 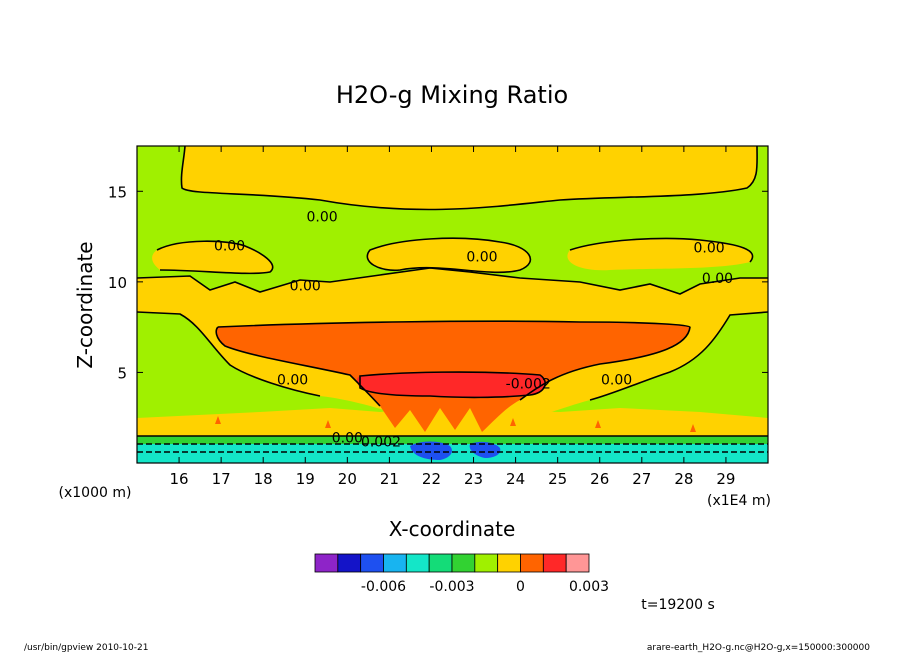 I want to click on yellow-center-band, so click(x=449, y=255).